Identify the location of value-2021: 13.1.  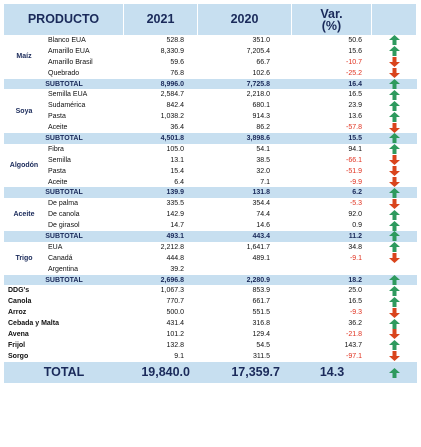
(177, 160).